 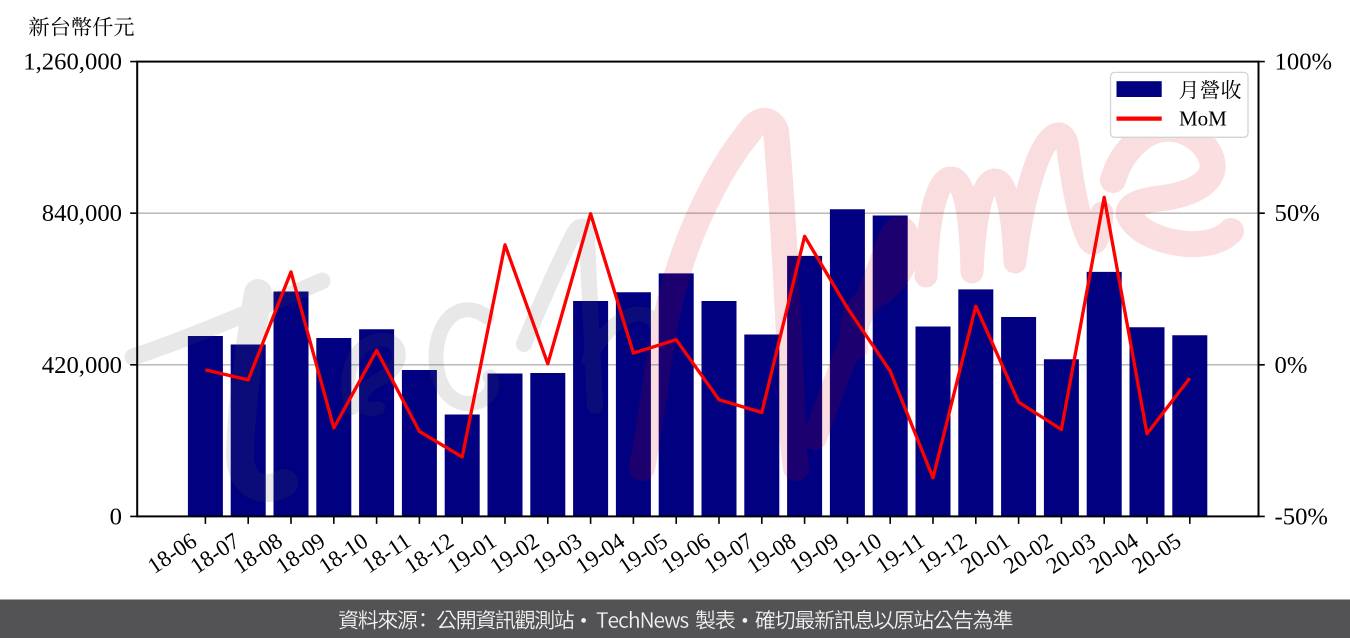 I want to click on svg-text: 0%, so click(x=1291, y=365).